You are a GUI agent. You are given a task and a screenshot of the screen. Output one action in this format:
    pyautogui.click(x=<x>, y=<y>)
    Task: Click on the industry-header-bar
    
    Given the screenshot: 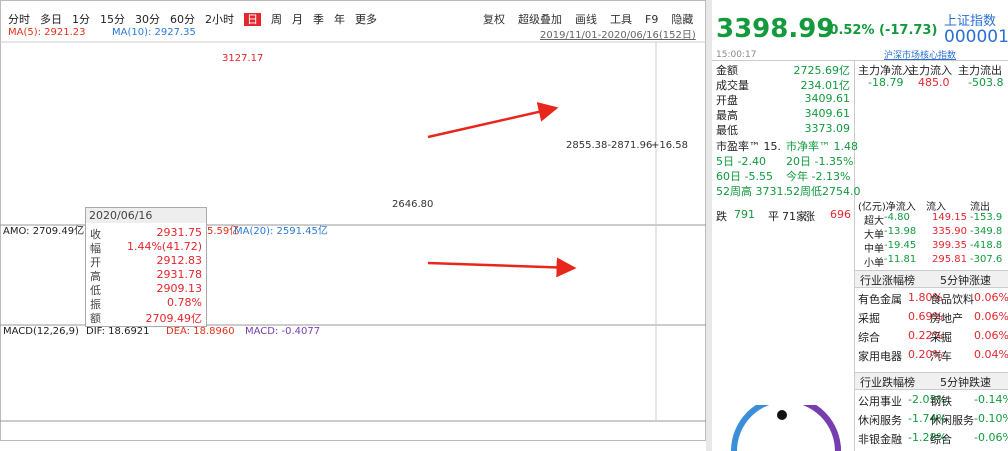 What is the action you would take?
    pyautogui.click(x=931, y=279)
    